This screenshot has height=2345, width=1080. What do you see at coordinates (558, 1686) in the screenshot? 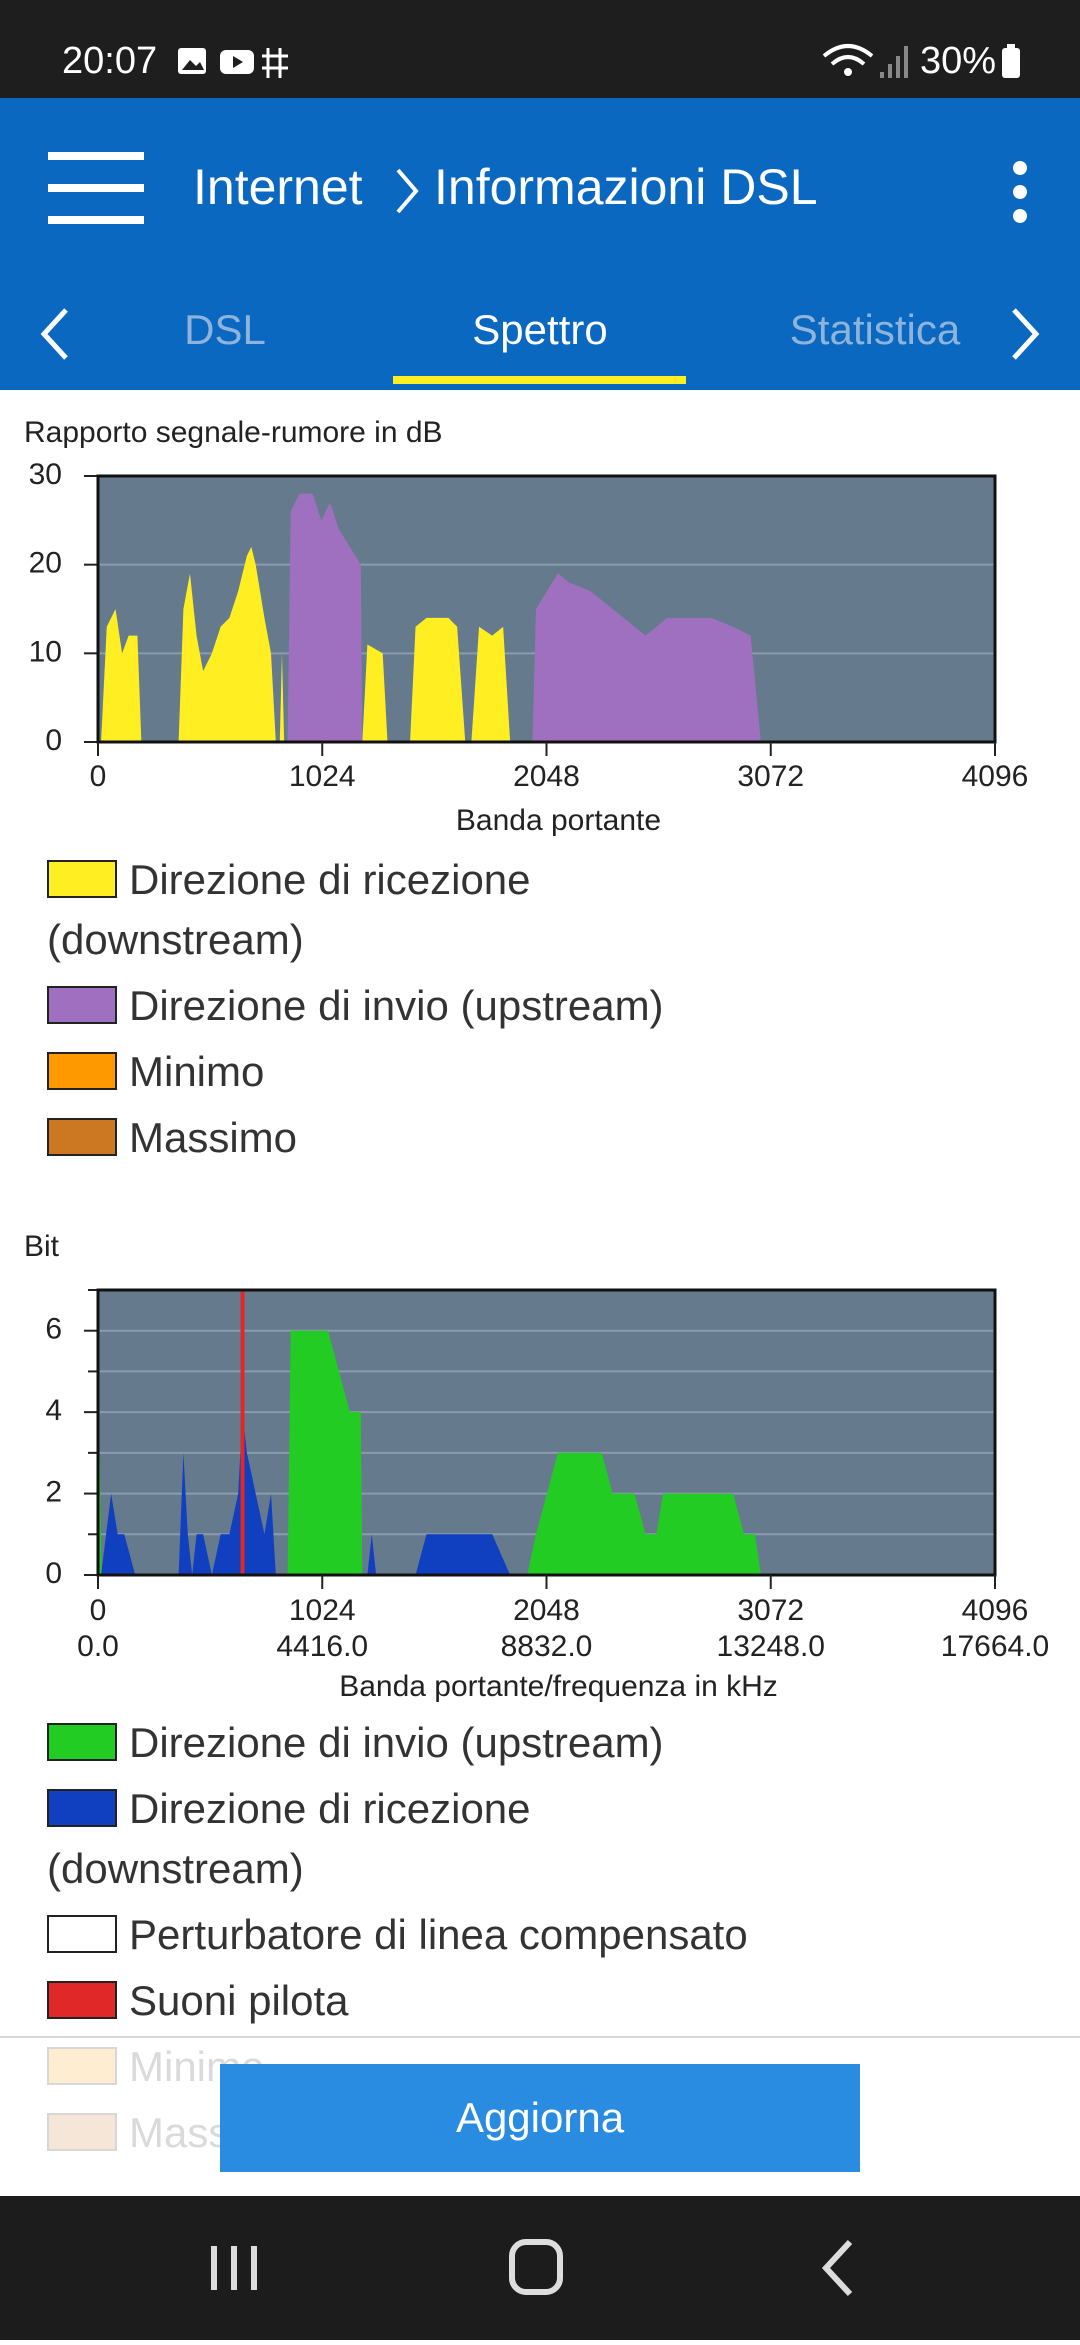
I see `x-axis-title: Banda portante/frequenza in kHz` at bounding box center [558, 1686].